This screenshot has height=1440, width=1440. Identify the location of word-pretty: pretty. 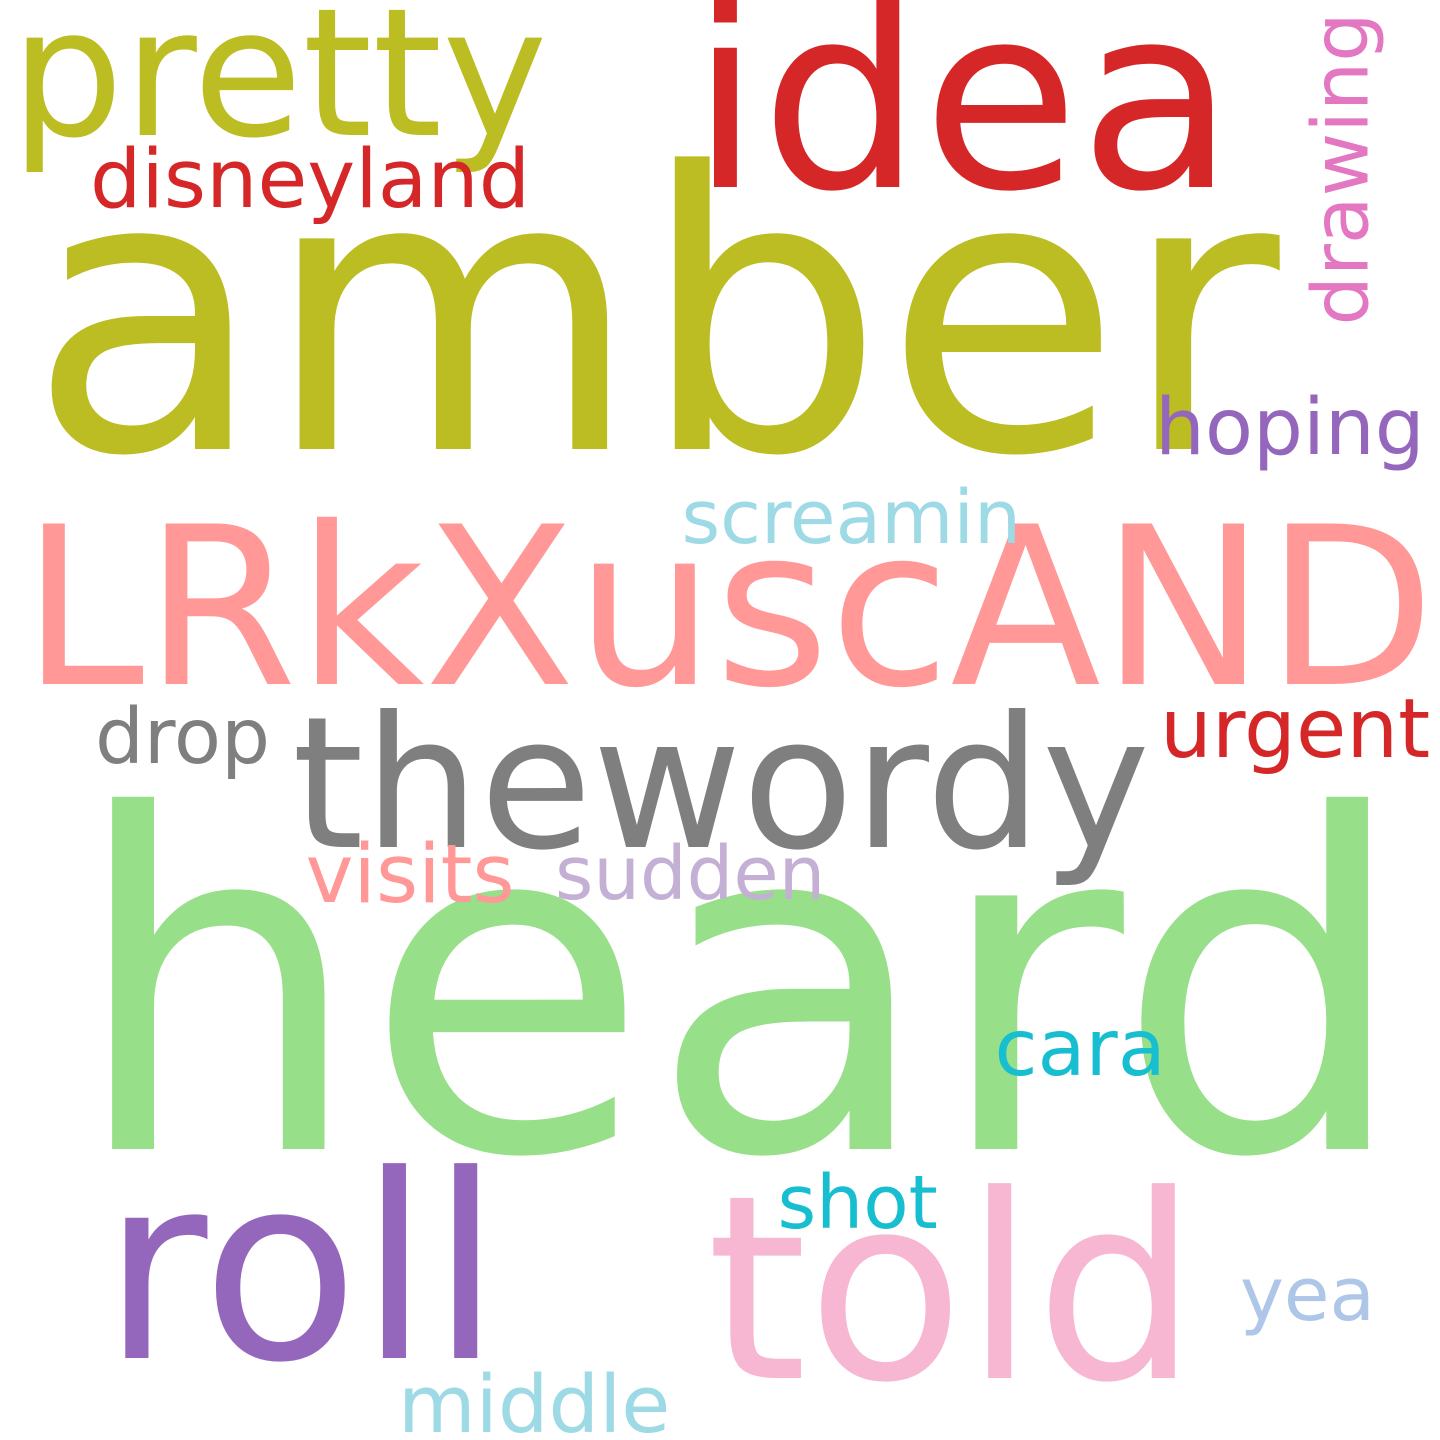
(279, 89).